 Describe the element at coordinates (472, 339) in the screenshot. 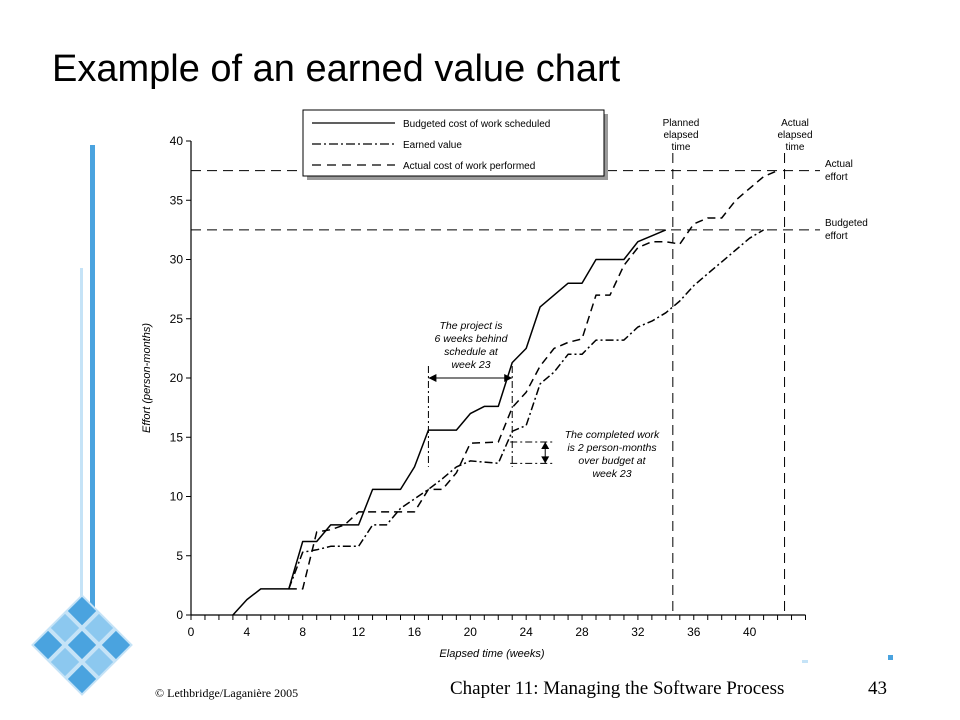

I see `schedule-note-2: 6 weeks behind` at that location.